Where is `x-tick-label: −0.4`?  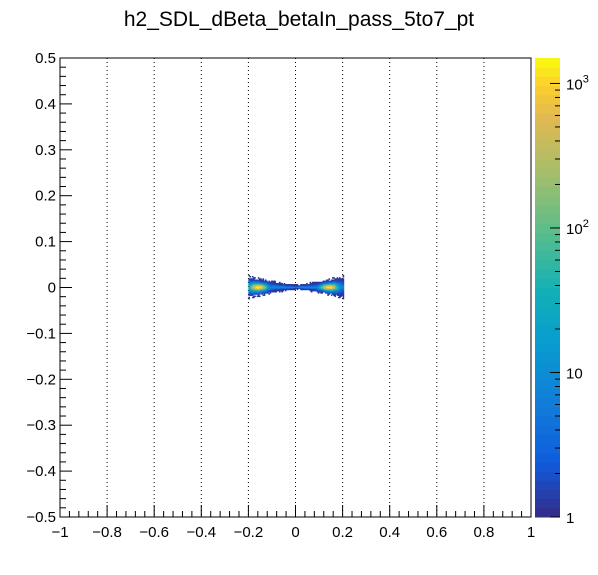 x-tick-label: −0.4 is located at coordinates (201, 532).